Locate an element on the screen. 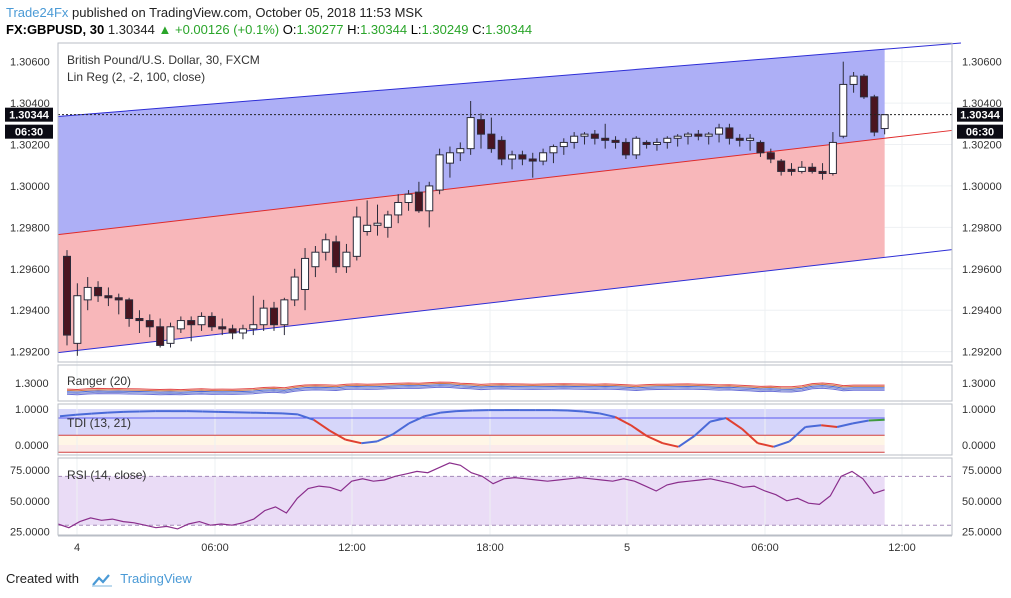  symbol-label: FX:GBPUSD, 30 is located at coordinates (55, 29).